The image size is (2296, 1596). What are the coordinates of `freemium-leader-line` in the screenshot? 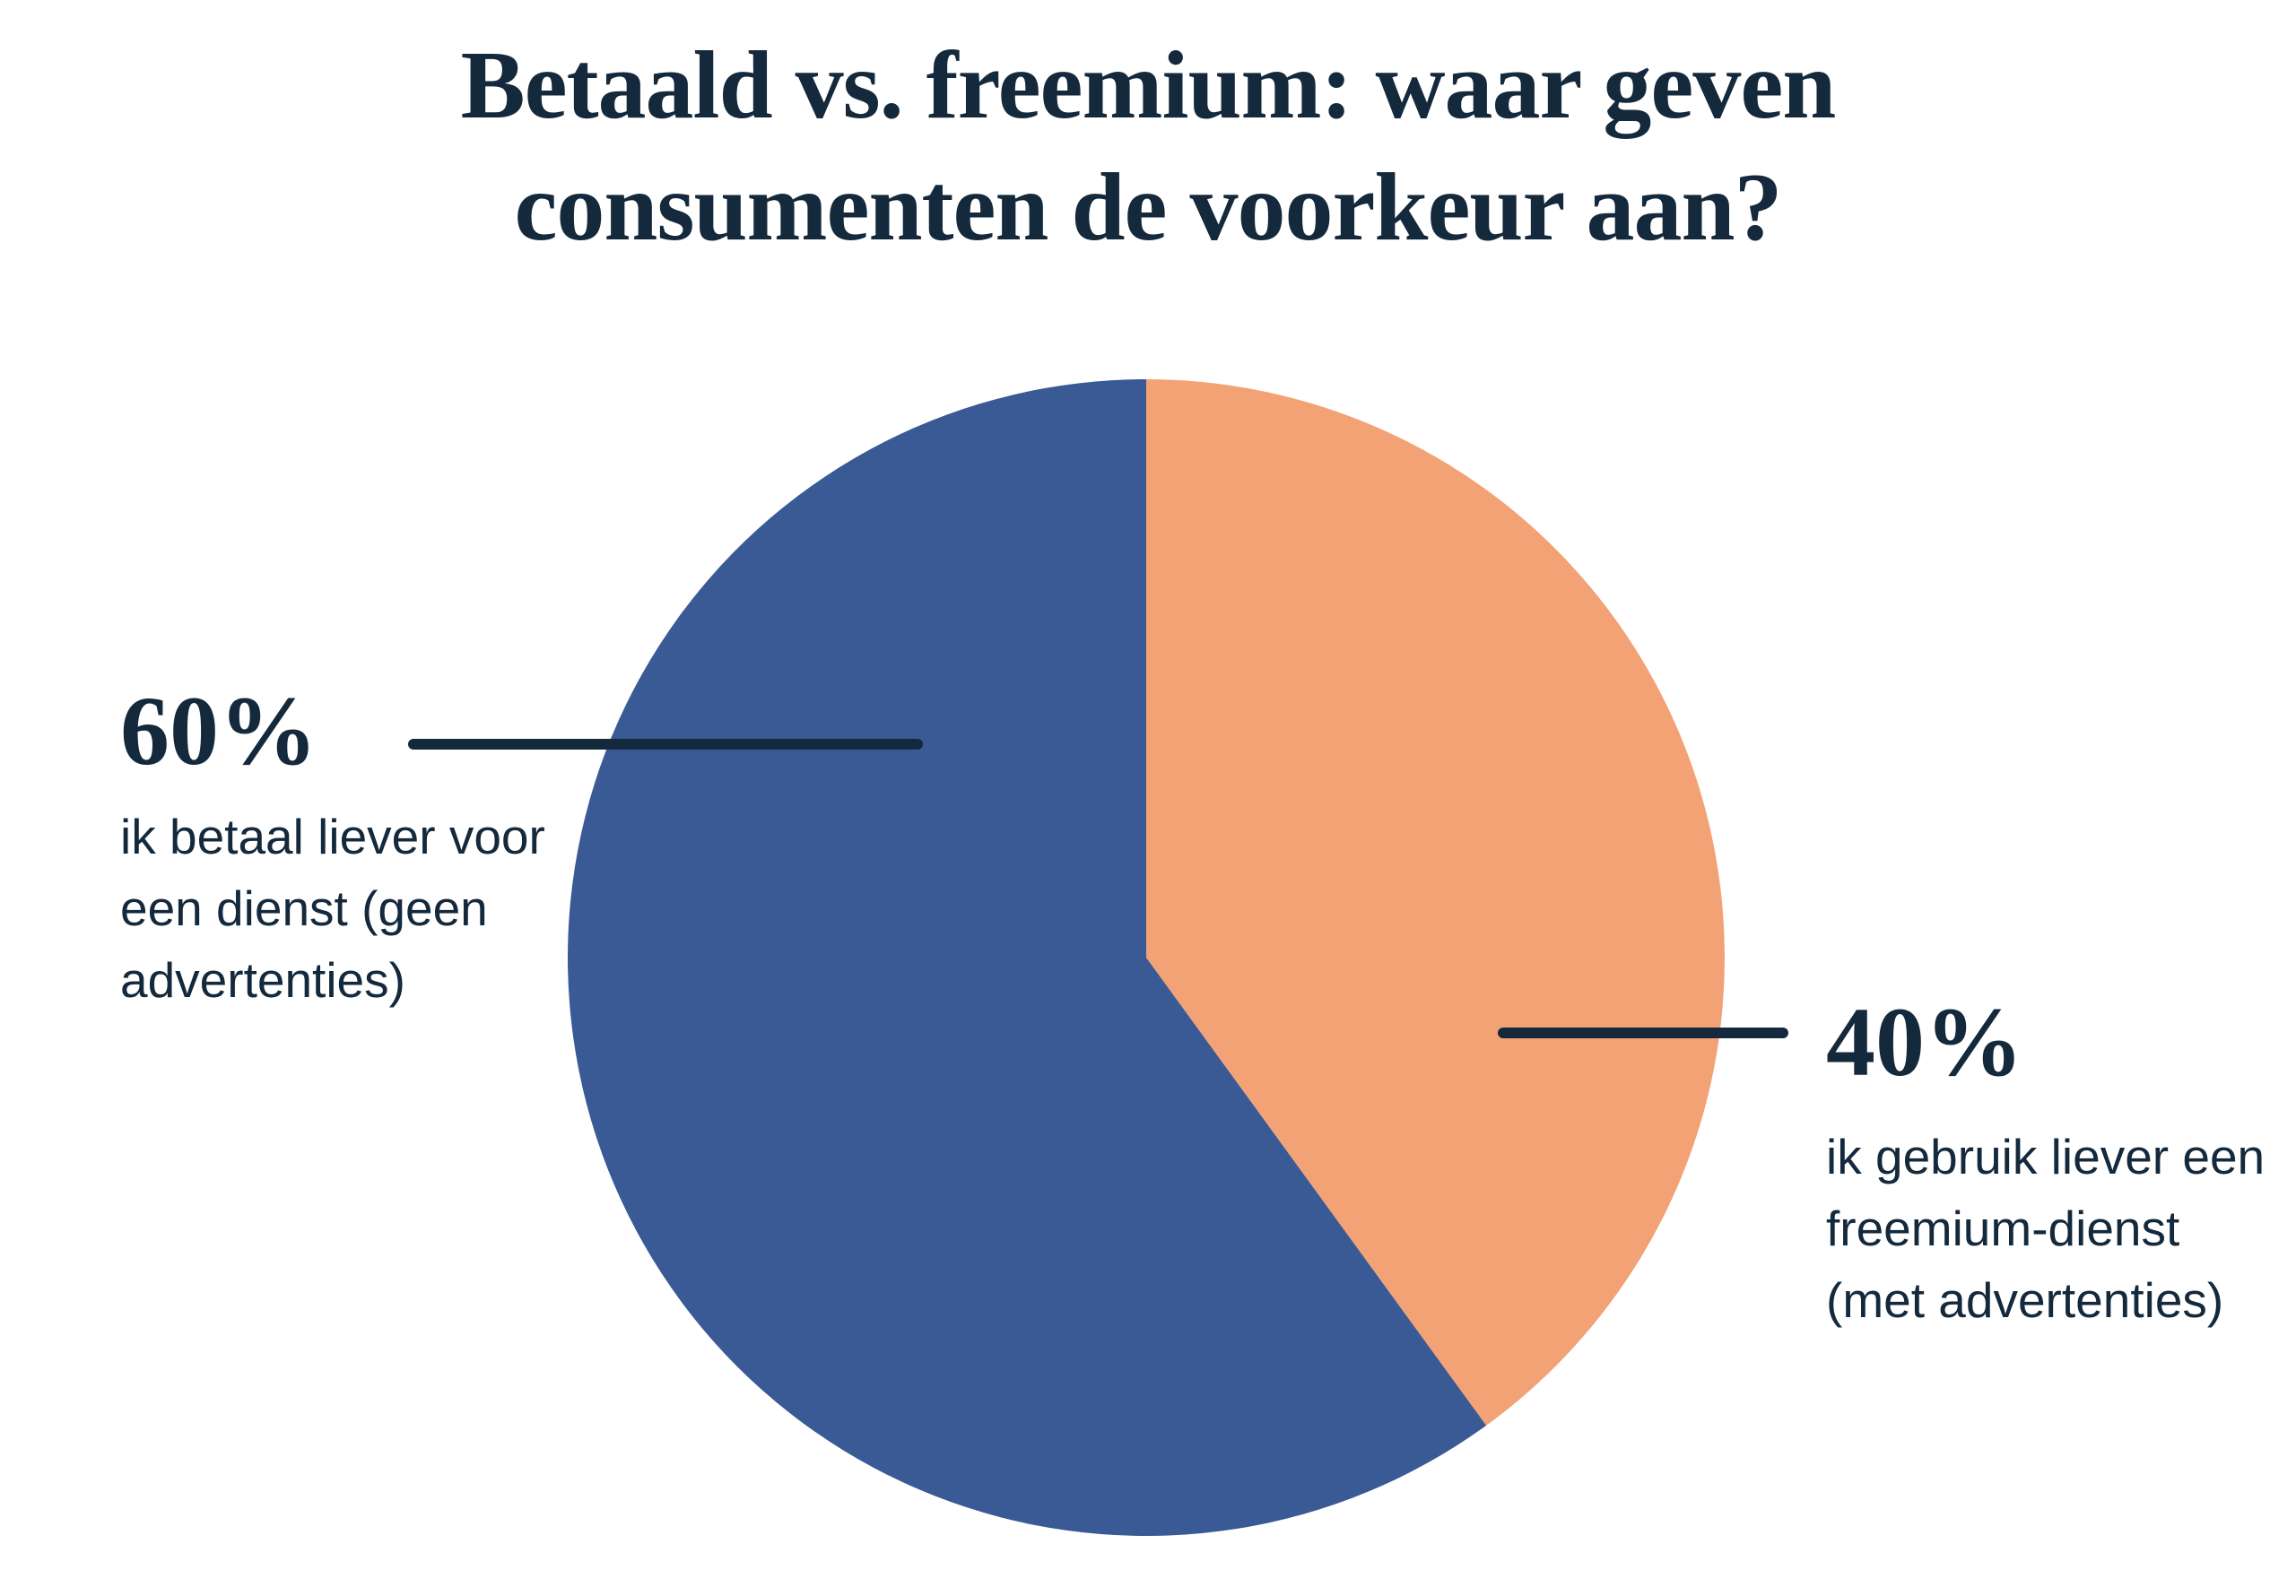 It's located at (1643, 1033).